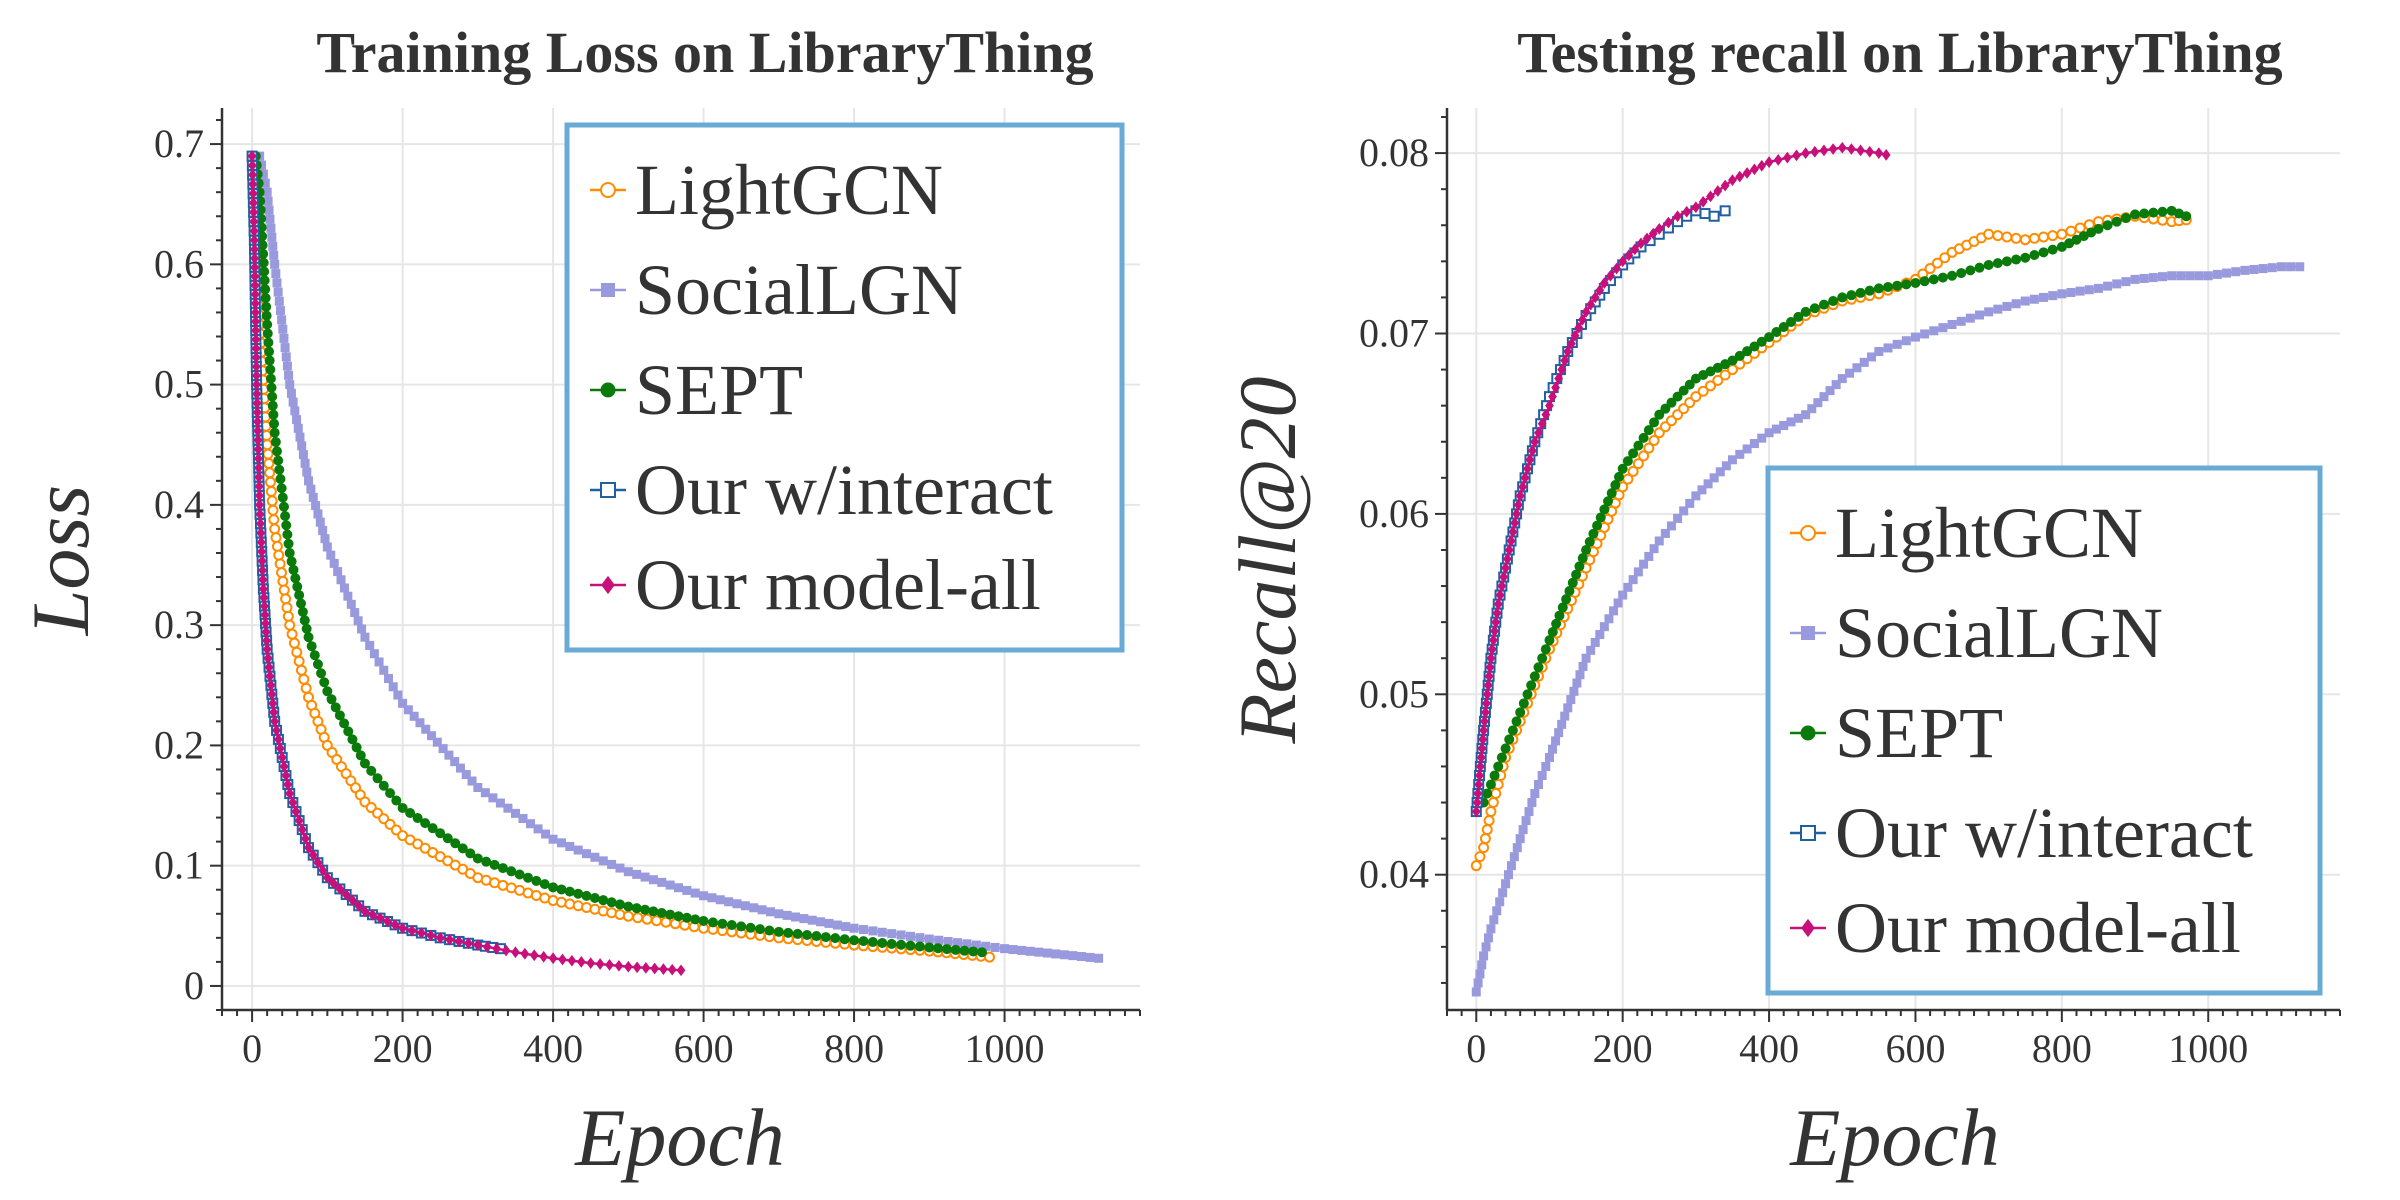  What do you see at coordinates (1999, 633) in the screenshot?
I see `recall-legend-label: SocialLGN` at bounding box center [1999, 633].